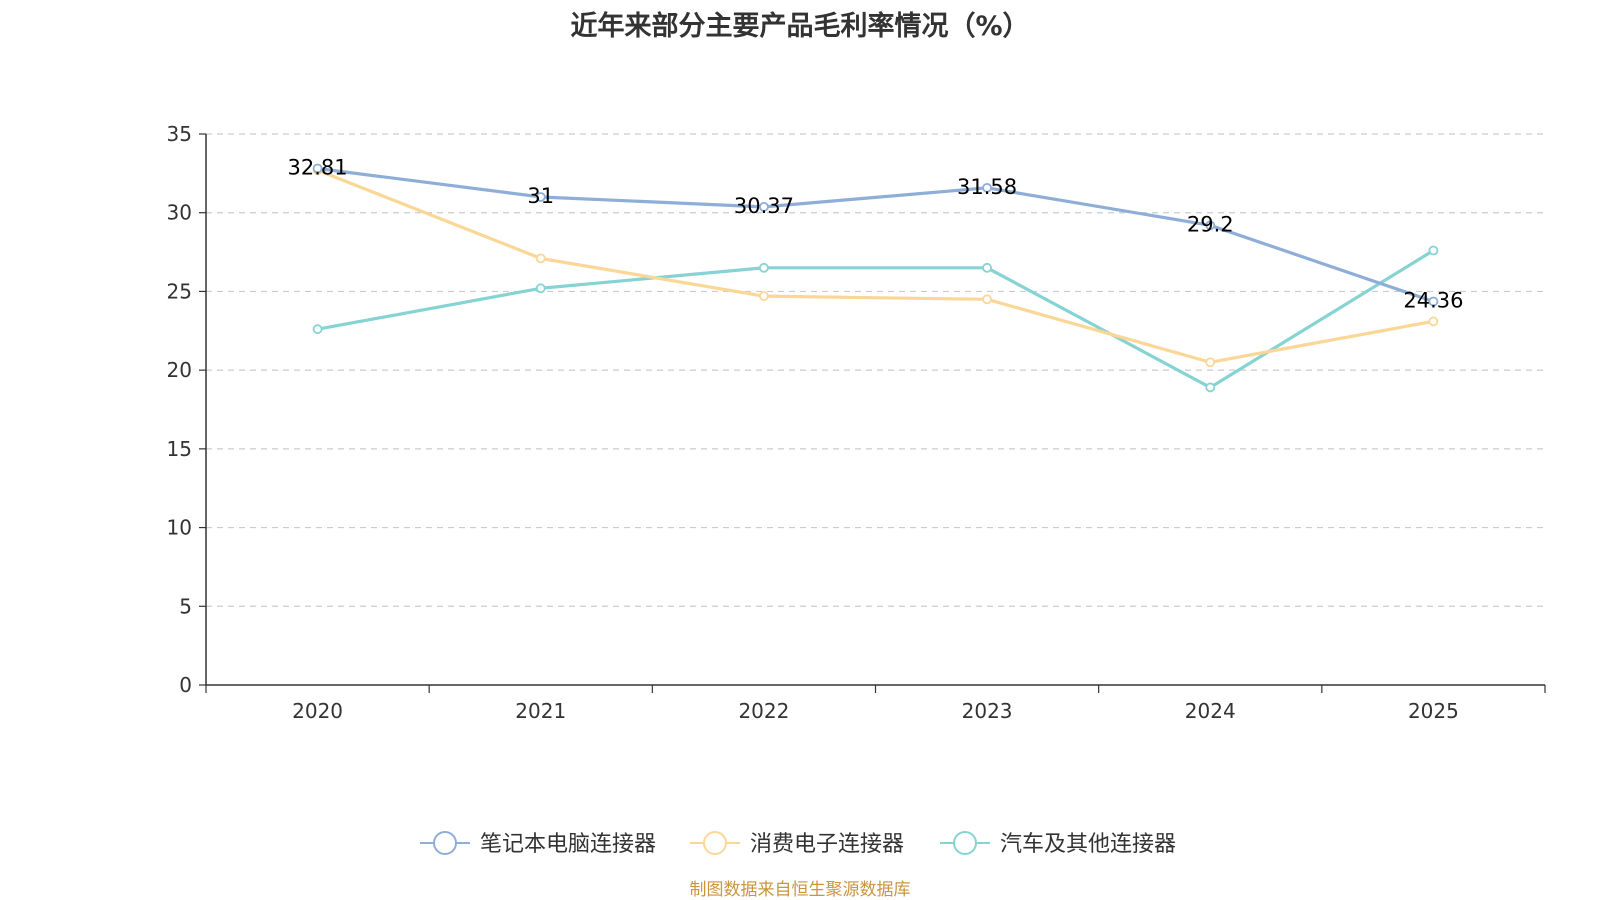 This screenshot has height=900, width=1600. I want to click on data-label: 32.81, so click(318, 167).